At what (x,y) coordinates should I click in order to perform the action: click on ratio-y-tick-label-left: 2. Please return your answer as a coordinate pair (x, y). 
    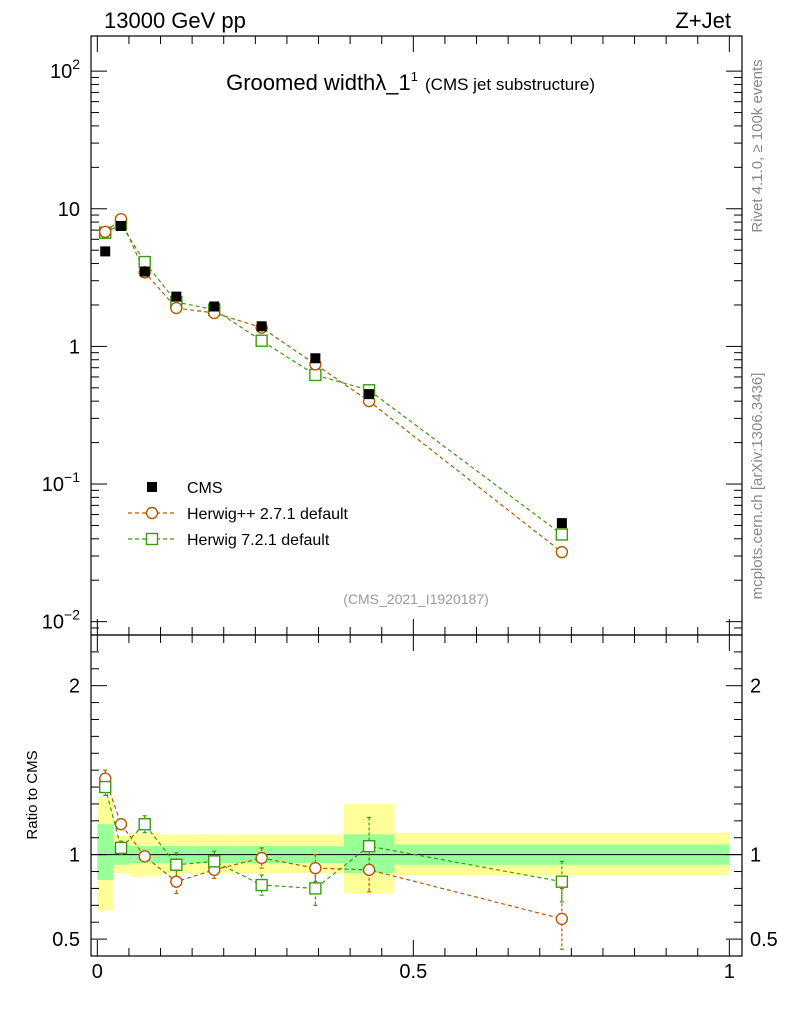
    Looking at the image, I should click on (74, 687).